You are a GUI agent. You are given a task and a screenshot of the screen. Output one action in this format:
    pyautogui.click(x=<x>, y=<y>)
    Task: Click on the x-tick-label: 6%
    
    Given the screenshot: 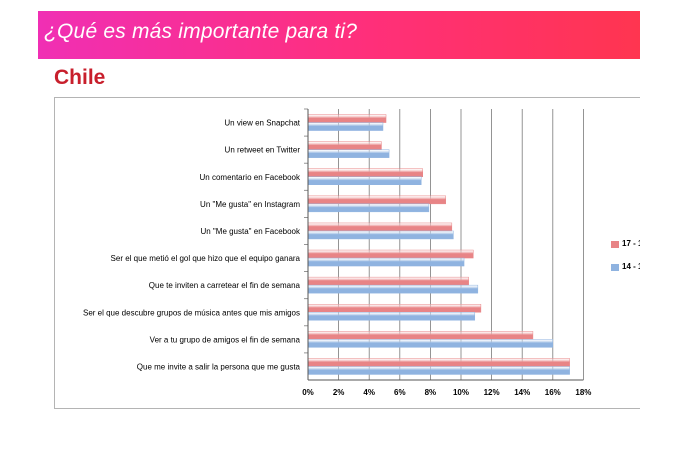 What is the action you would take?
    pyautogui.click(x=400, y=392)
    